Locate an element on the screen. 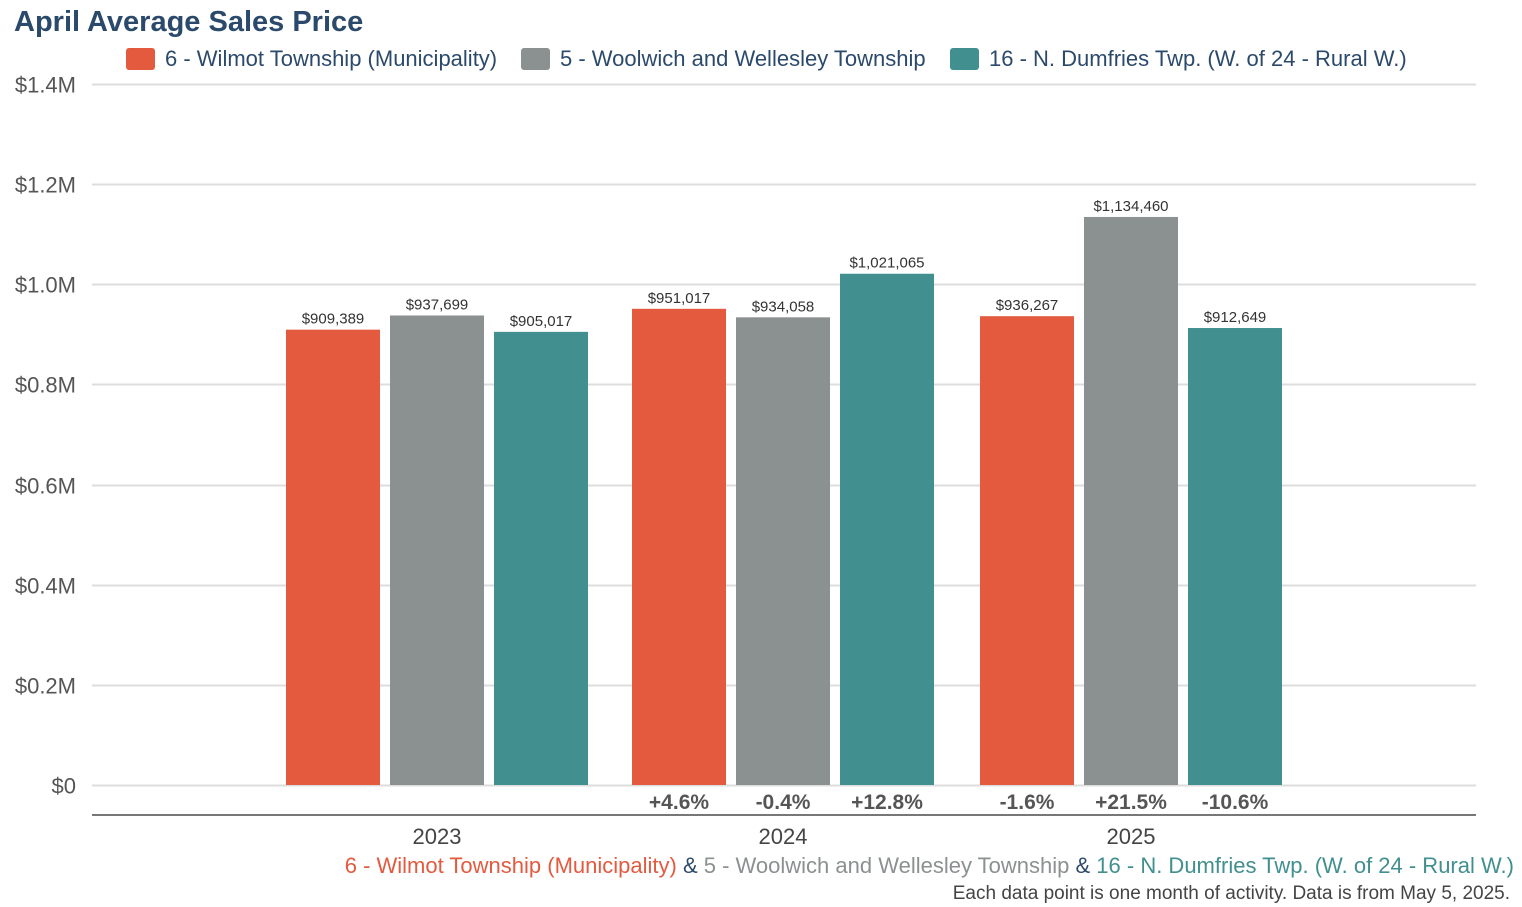  legend-label-woolwich: 5 - Woolwich and Wellesley Township is located at coordinates (743, 58).